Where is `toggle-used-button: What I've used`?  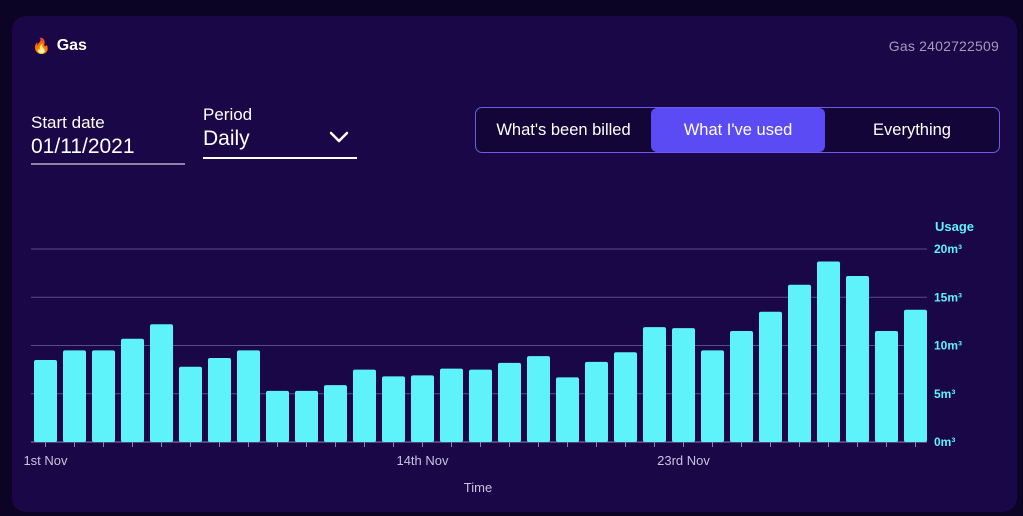 toggle-used-button: What I've used is located at coordinates (738, 130).